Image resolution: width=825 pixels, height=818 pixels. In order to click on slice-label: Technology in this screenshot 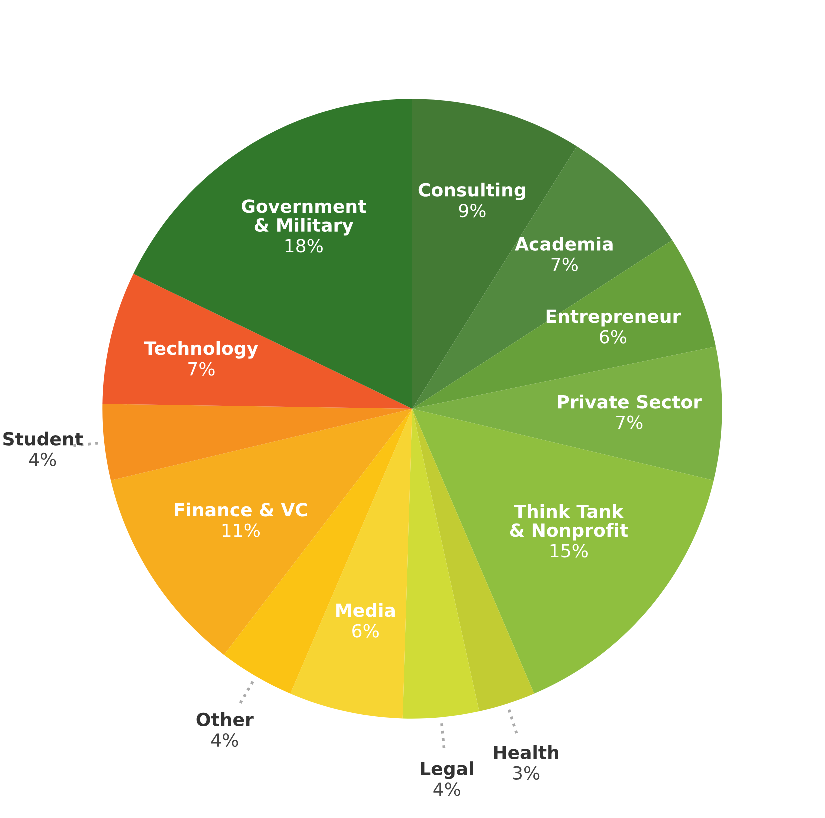, I will do `click(201, 350)`.